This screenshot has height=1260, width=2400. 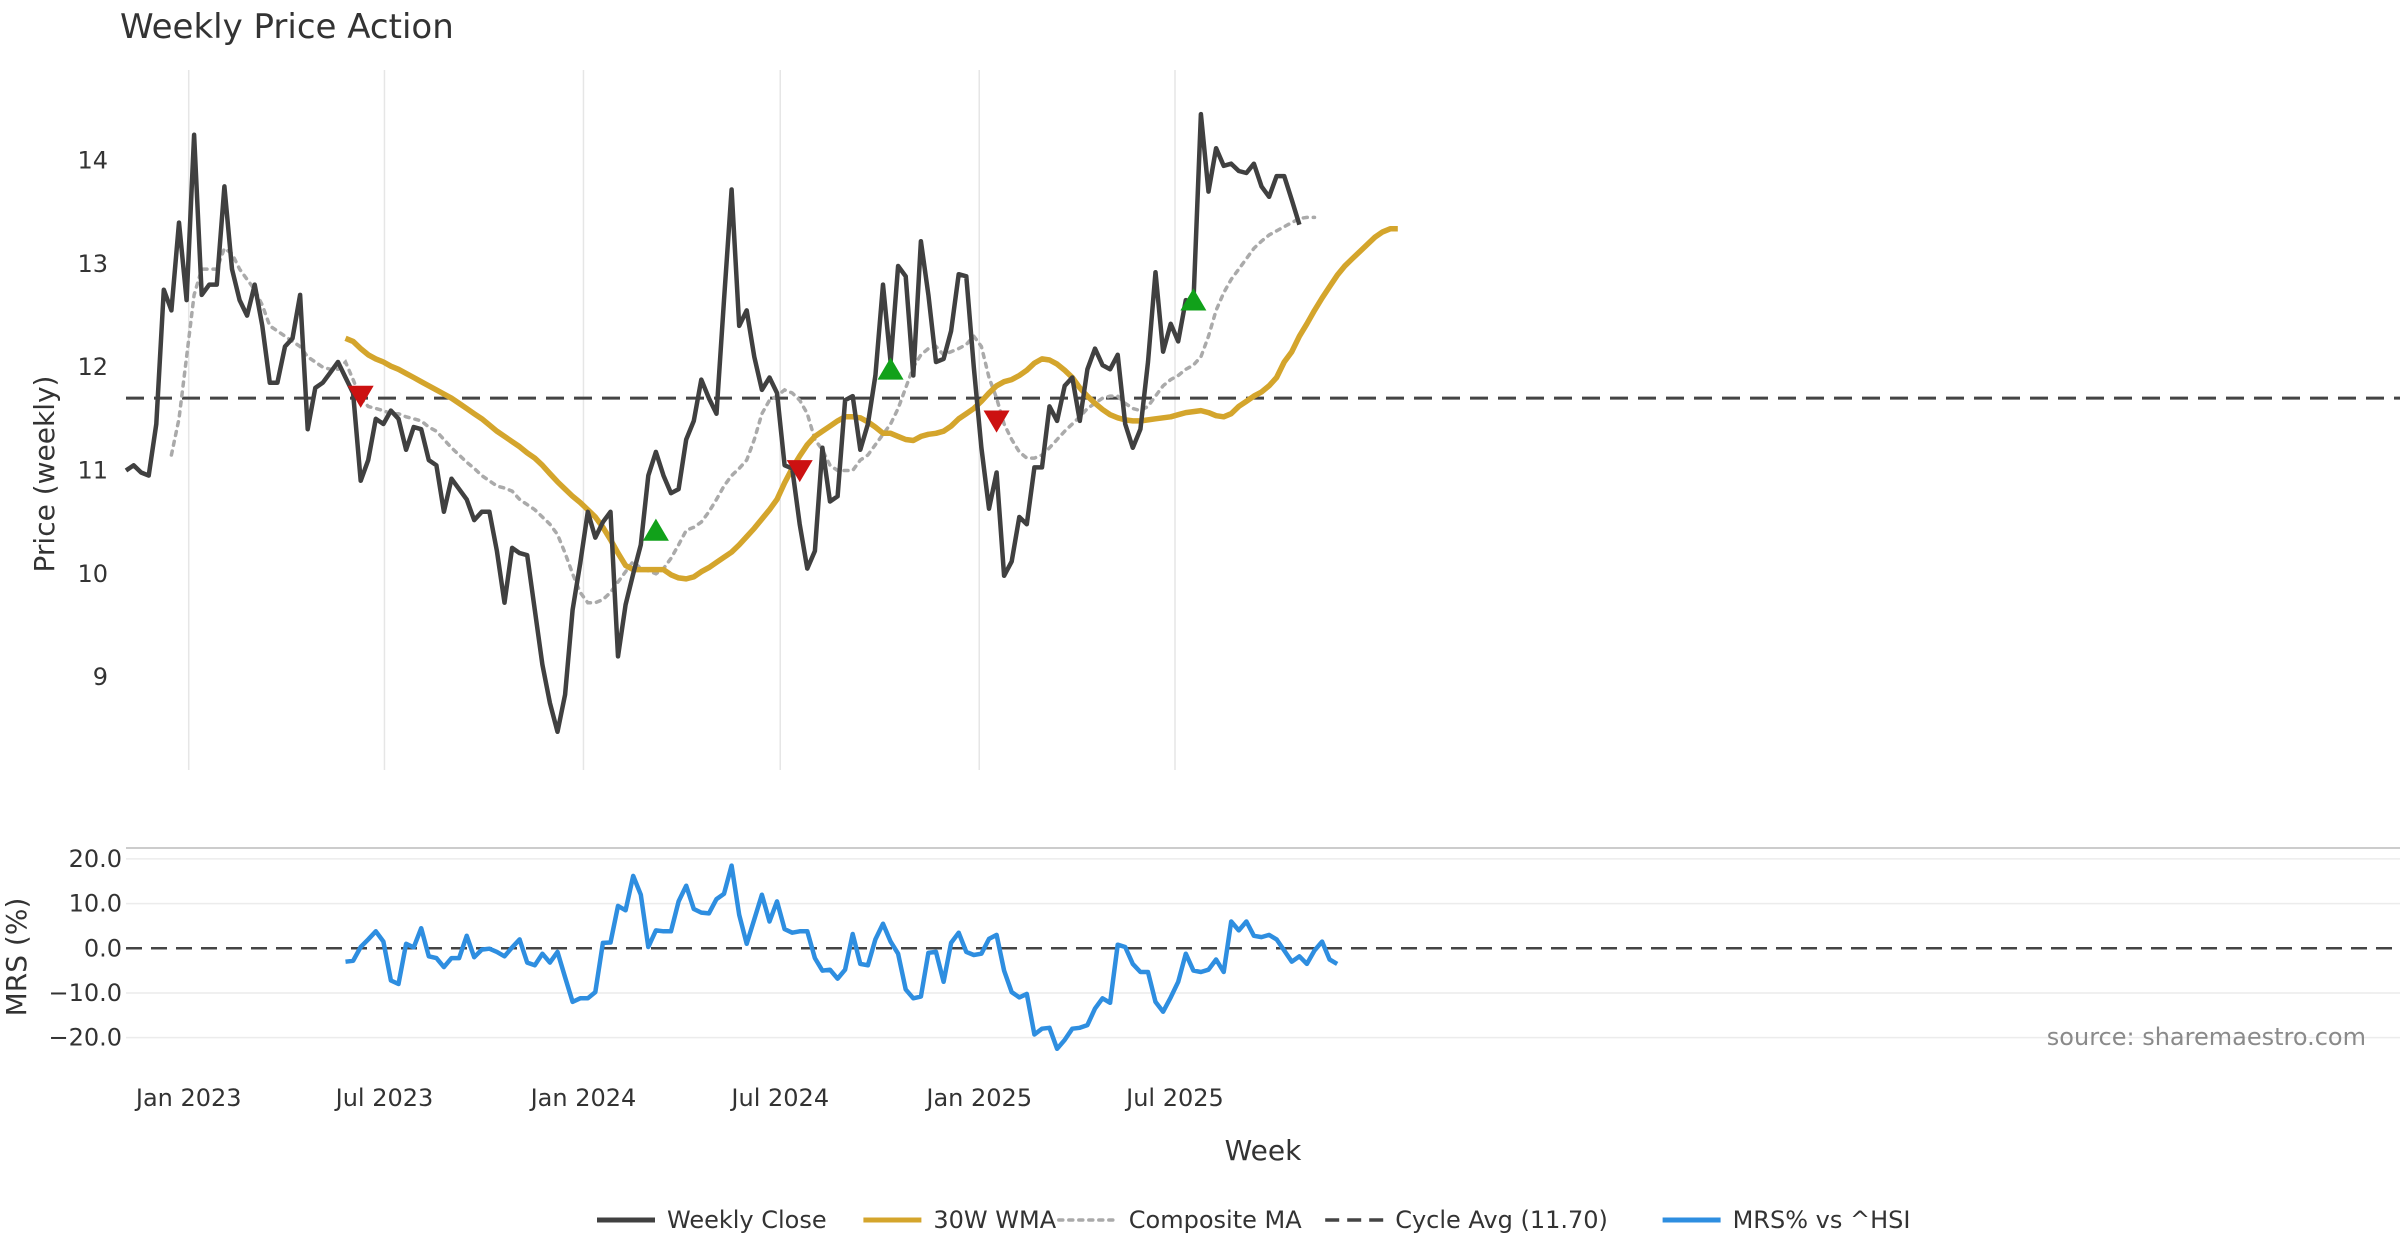 I want to click on lower-y-tick-label: −10.0, so click(x=85, y=993).